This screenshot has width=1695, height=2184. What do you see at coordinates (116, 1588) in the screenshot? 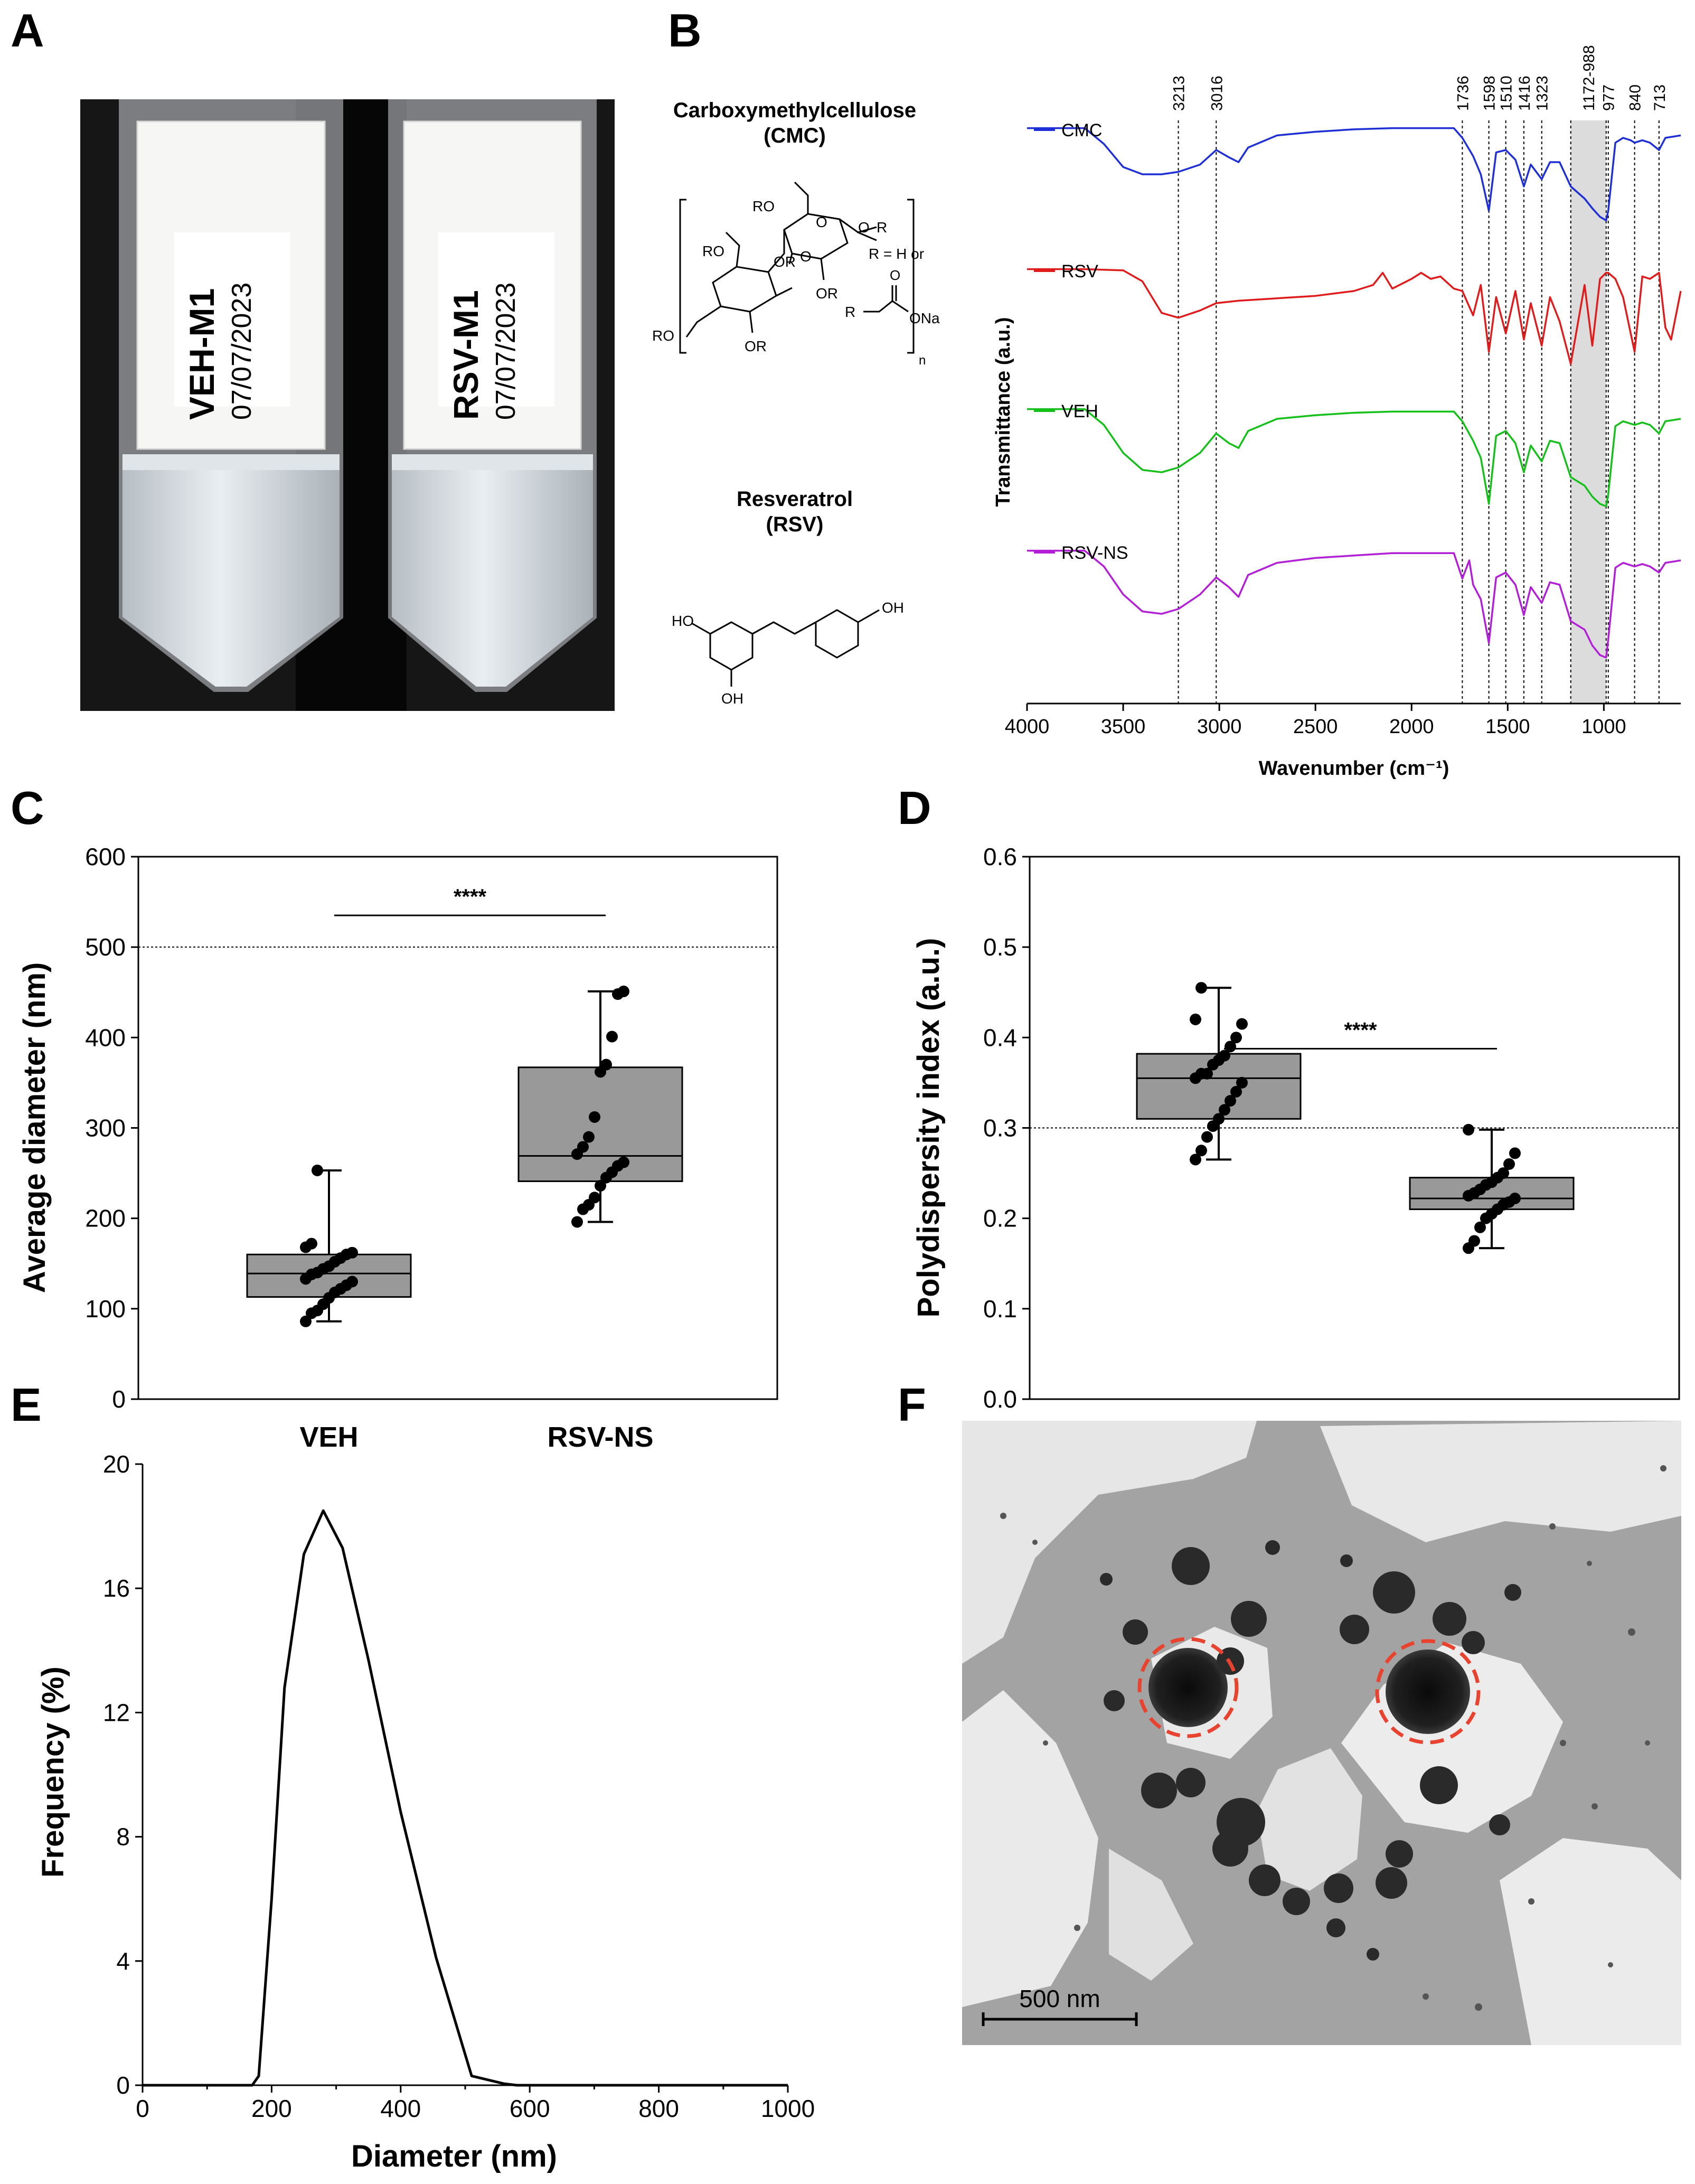
I see `e-y-tick-label: 16` at bounding box center [116, 1588].